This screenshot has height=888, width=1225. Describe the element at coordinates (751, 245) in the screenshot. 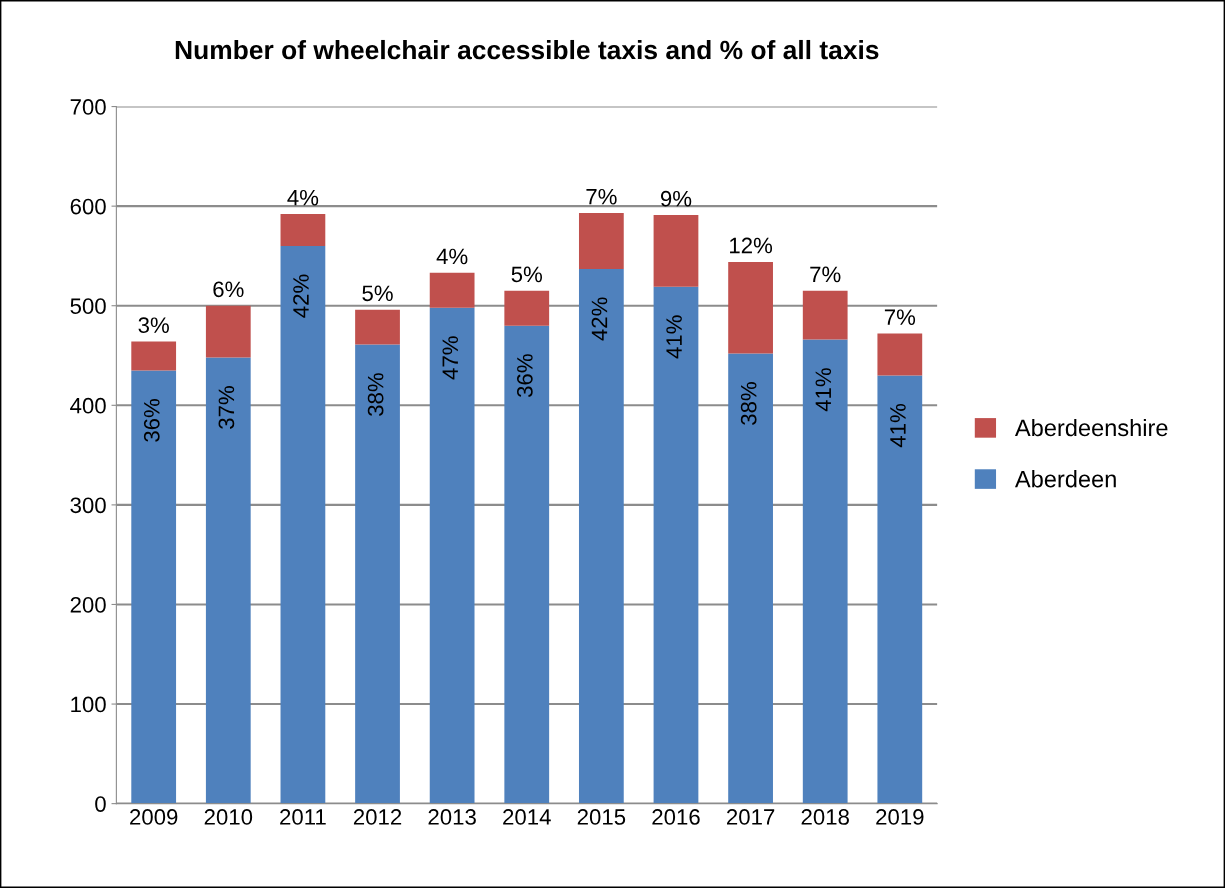

I see `annotation: 12%` at that location.